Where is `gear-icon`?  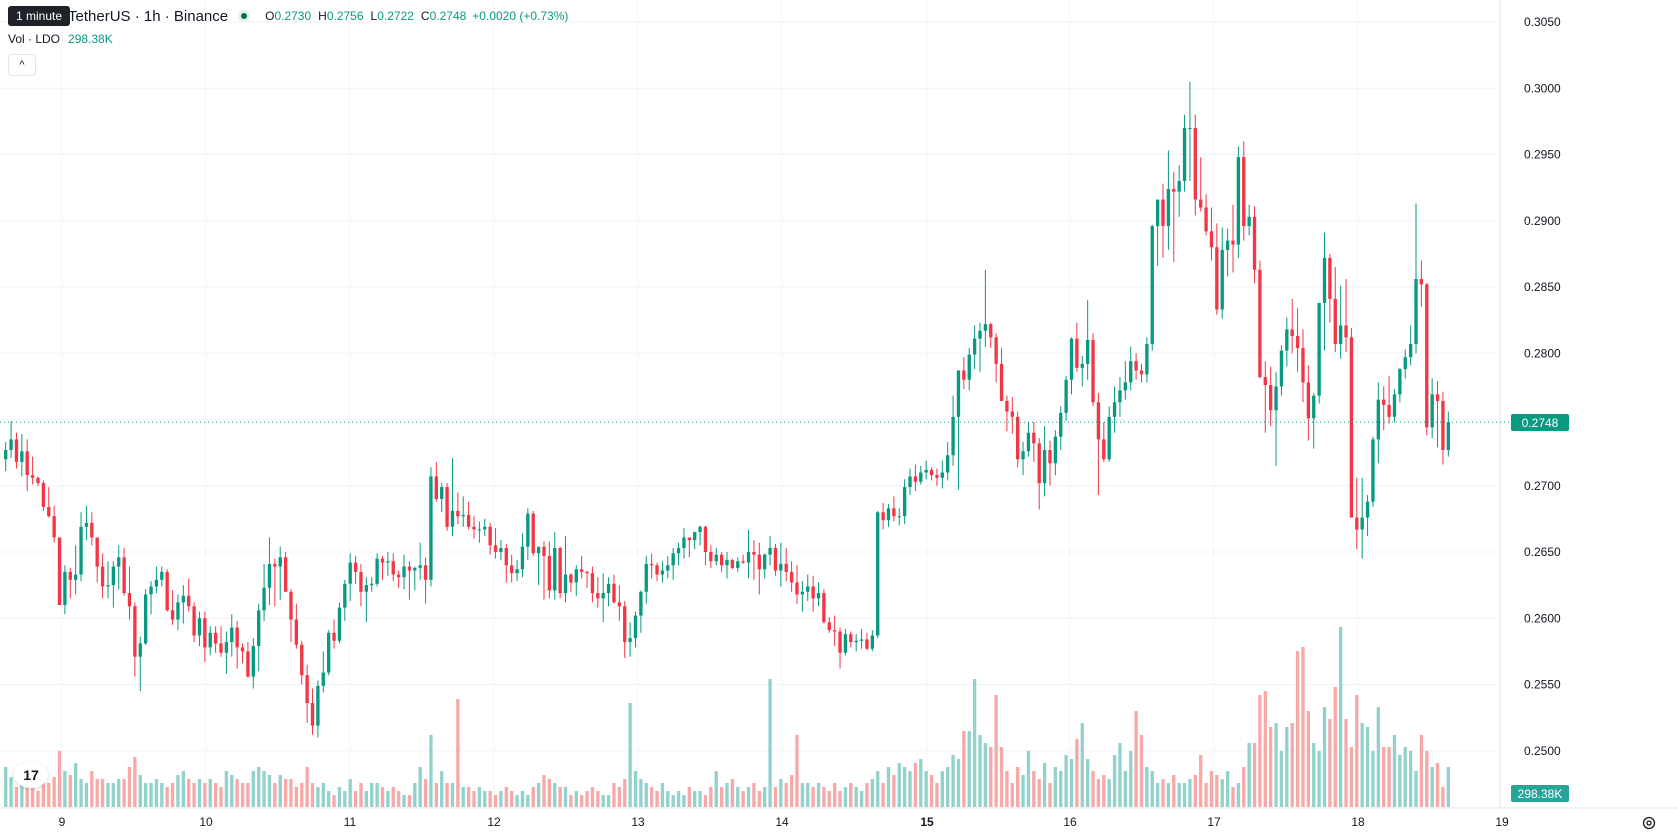
gear-icon is located at coordinates (1649, 823).